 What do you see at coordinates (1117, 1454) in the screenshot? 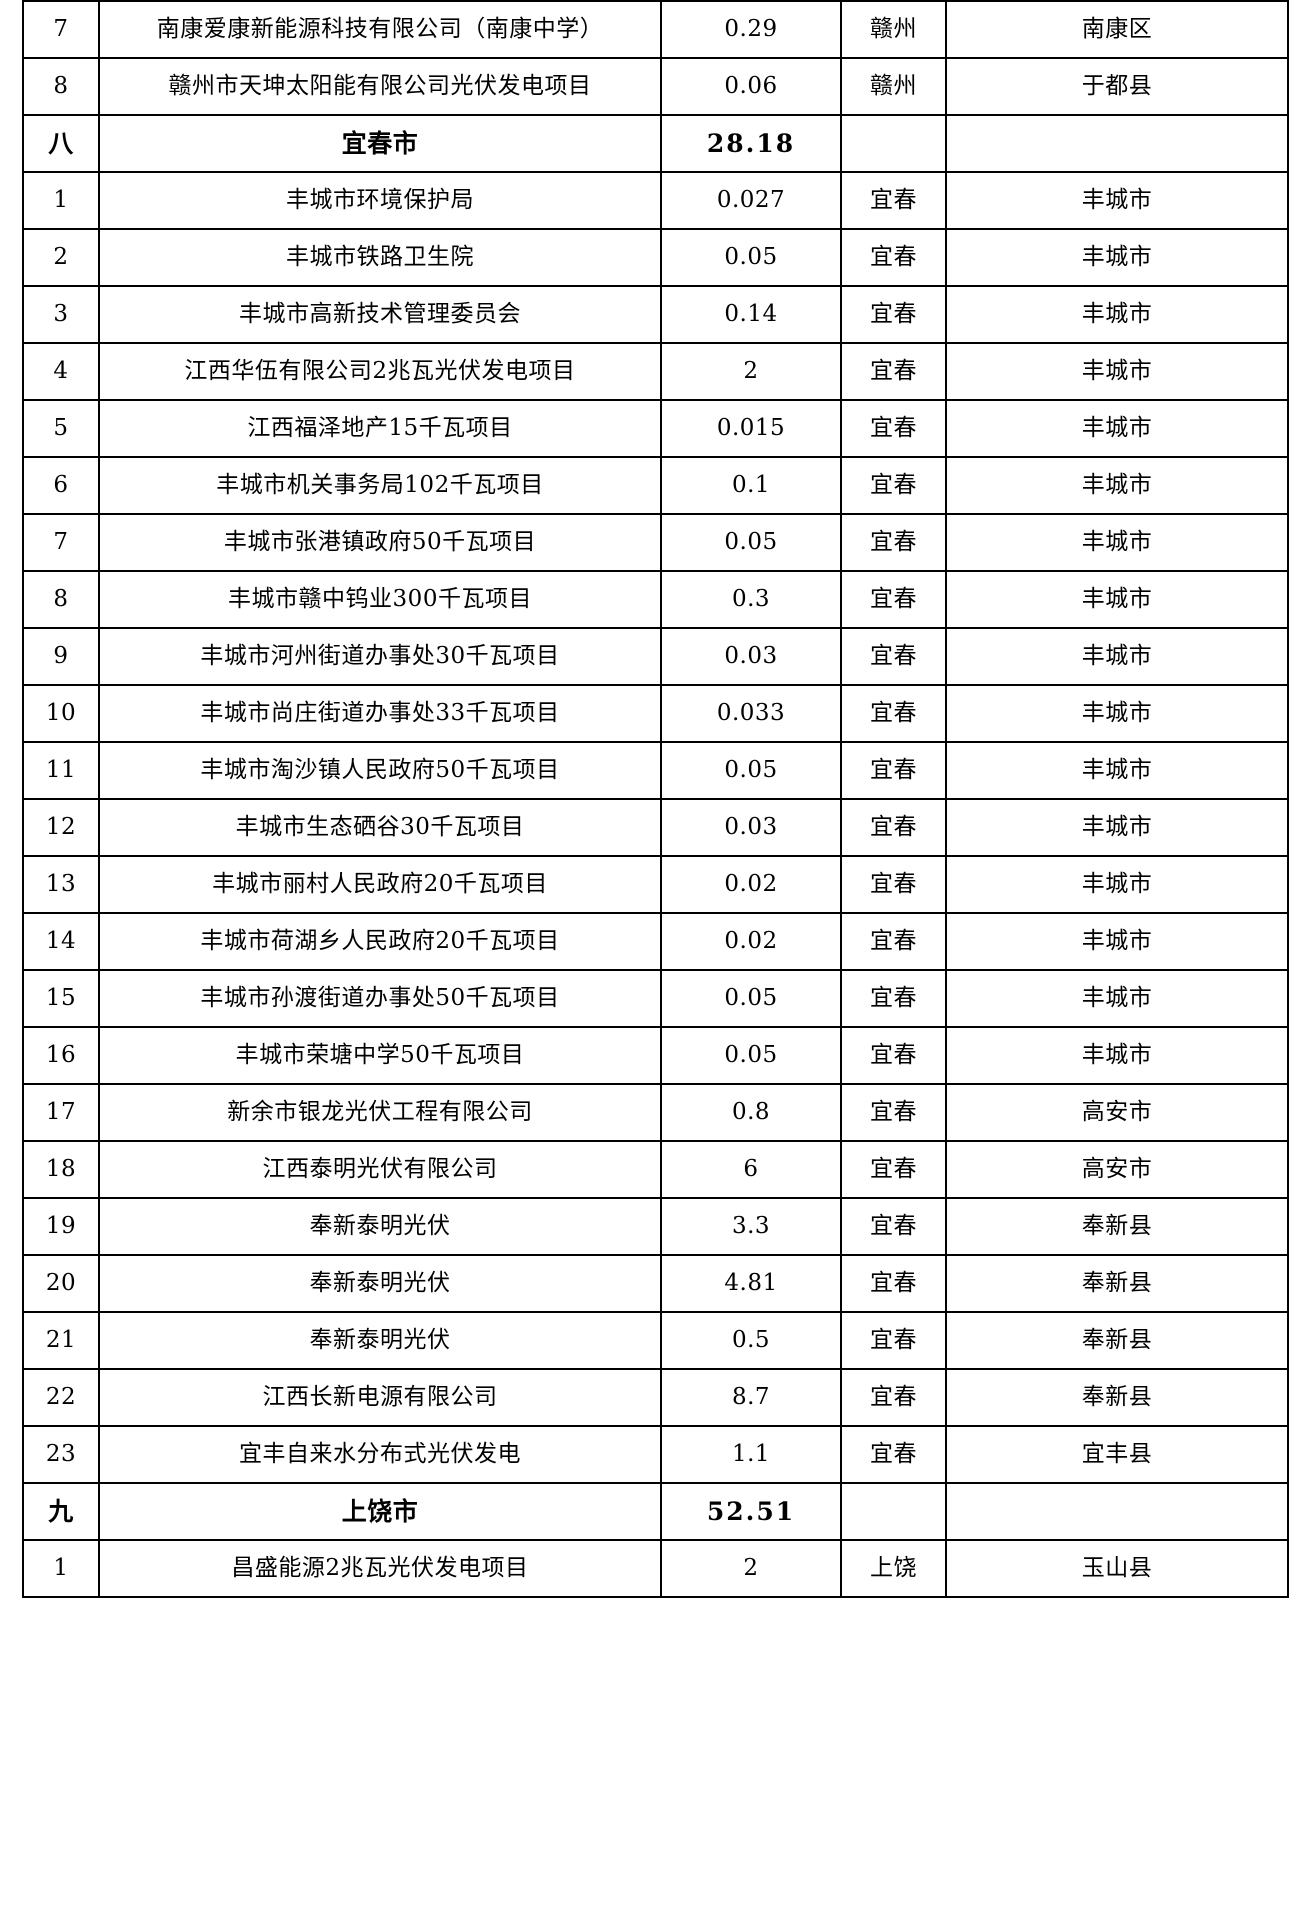
I see `county-cell: 宜丰县` at bounding box center [1117, 1454].